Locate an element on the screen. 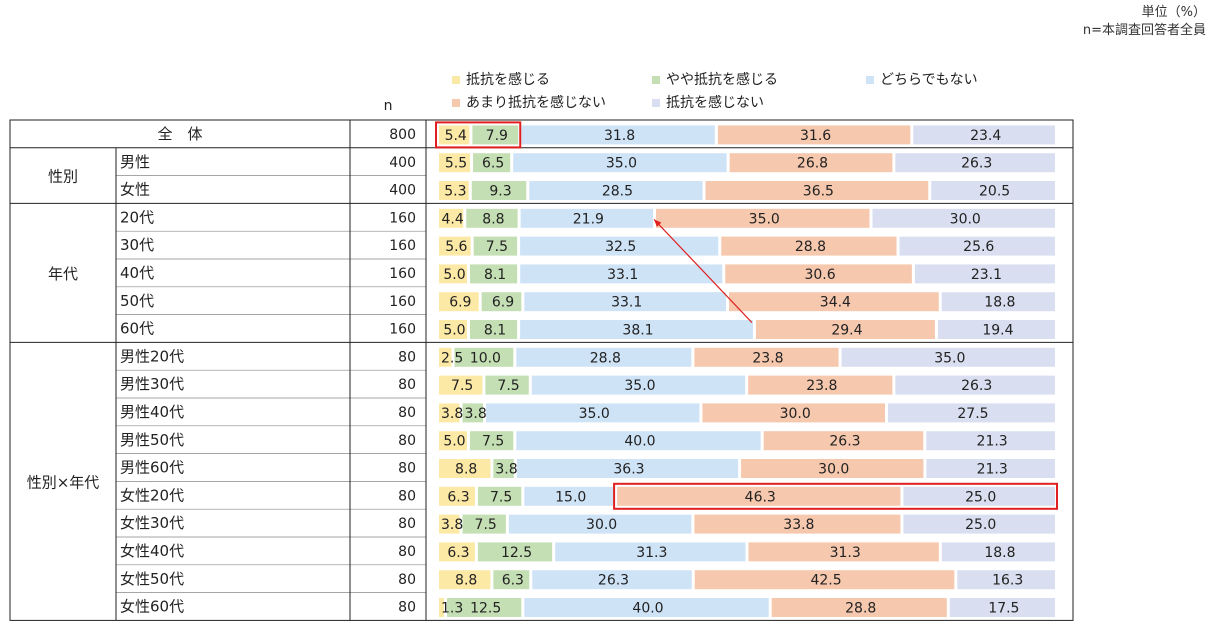 The image size is (1216, 636). bar-value-label: 23.8 is located at coordinates (767, 358).